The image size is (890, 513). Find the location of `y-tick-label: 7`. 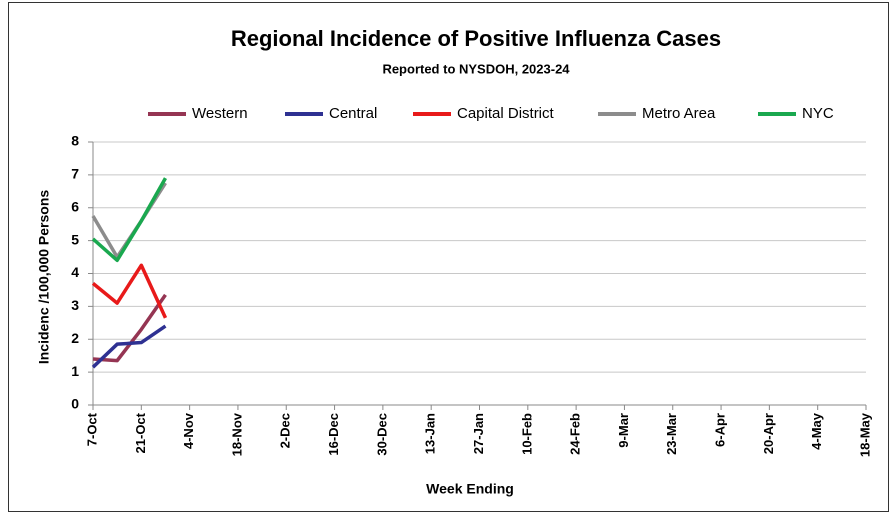

y-tick-label: 7 is located at coordinates (75, 174).